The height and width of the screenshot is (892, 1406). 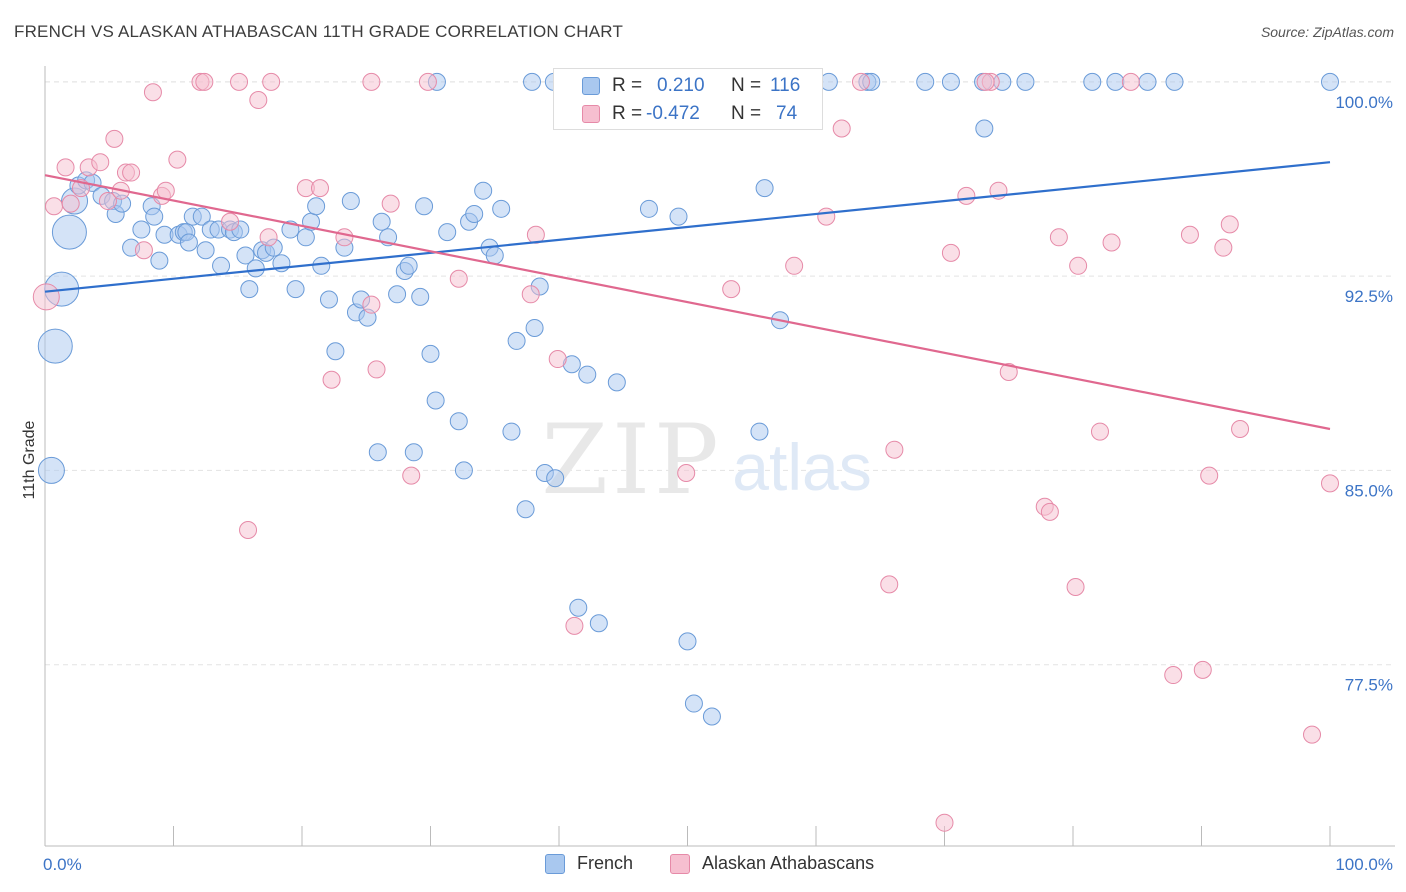 What do you see at coordinates (62, 864) in the screenshot?
I see `x-tick-label-min: 0.0%` at bounding box center [62, 864].